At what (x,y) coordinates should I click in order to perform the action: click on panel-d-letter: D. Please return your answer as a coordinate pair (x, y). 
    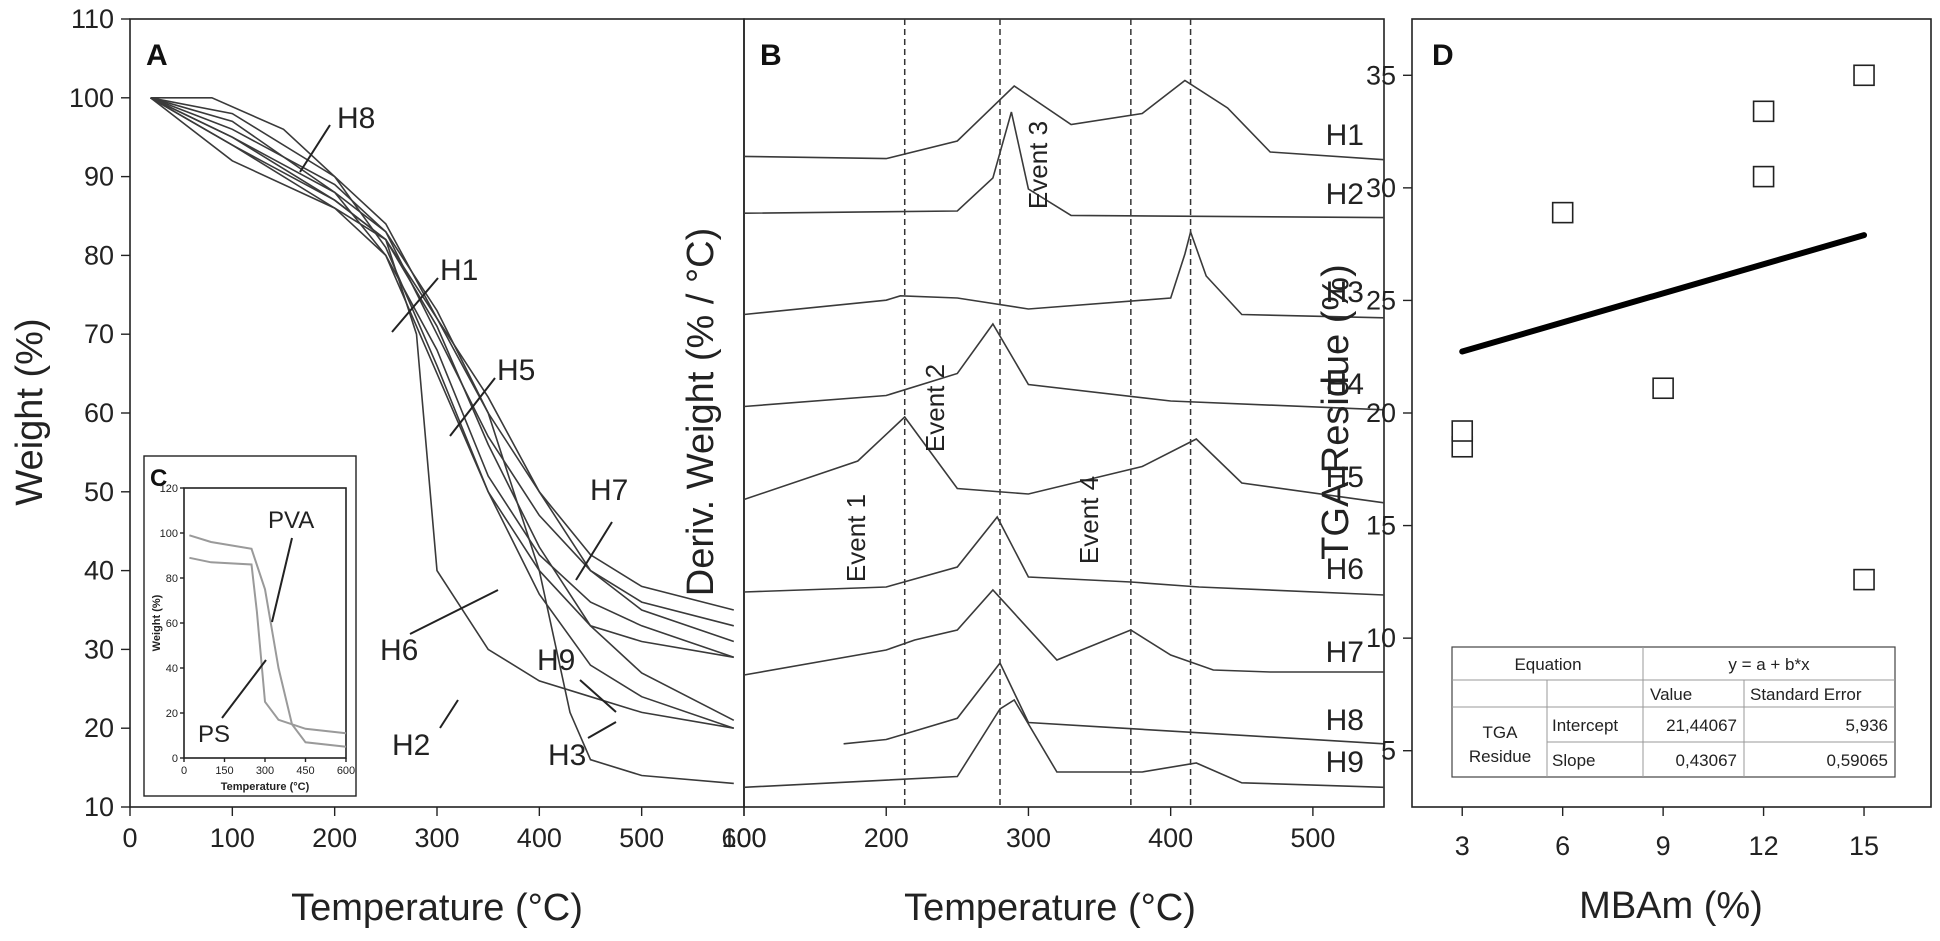
    Looking at the image, I should click on (1443, 55).